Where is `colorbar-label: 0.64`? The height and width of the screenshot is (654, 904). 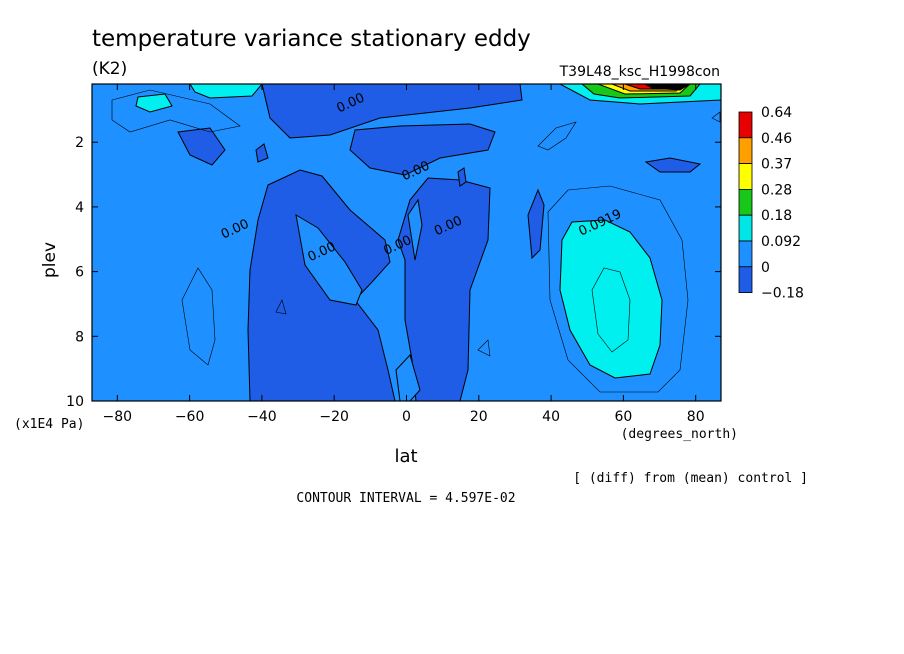 colorbar-label: 0.64 is located at coordinates (776, 113).